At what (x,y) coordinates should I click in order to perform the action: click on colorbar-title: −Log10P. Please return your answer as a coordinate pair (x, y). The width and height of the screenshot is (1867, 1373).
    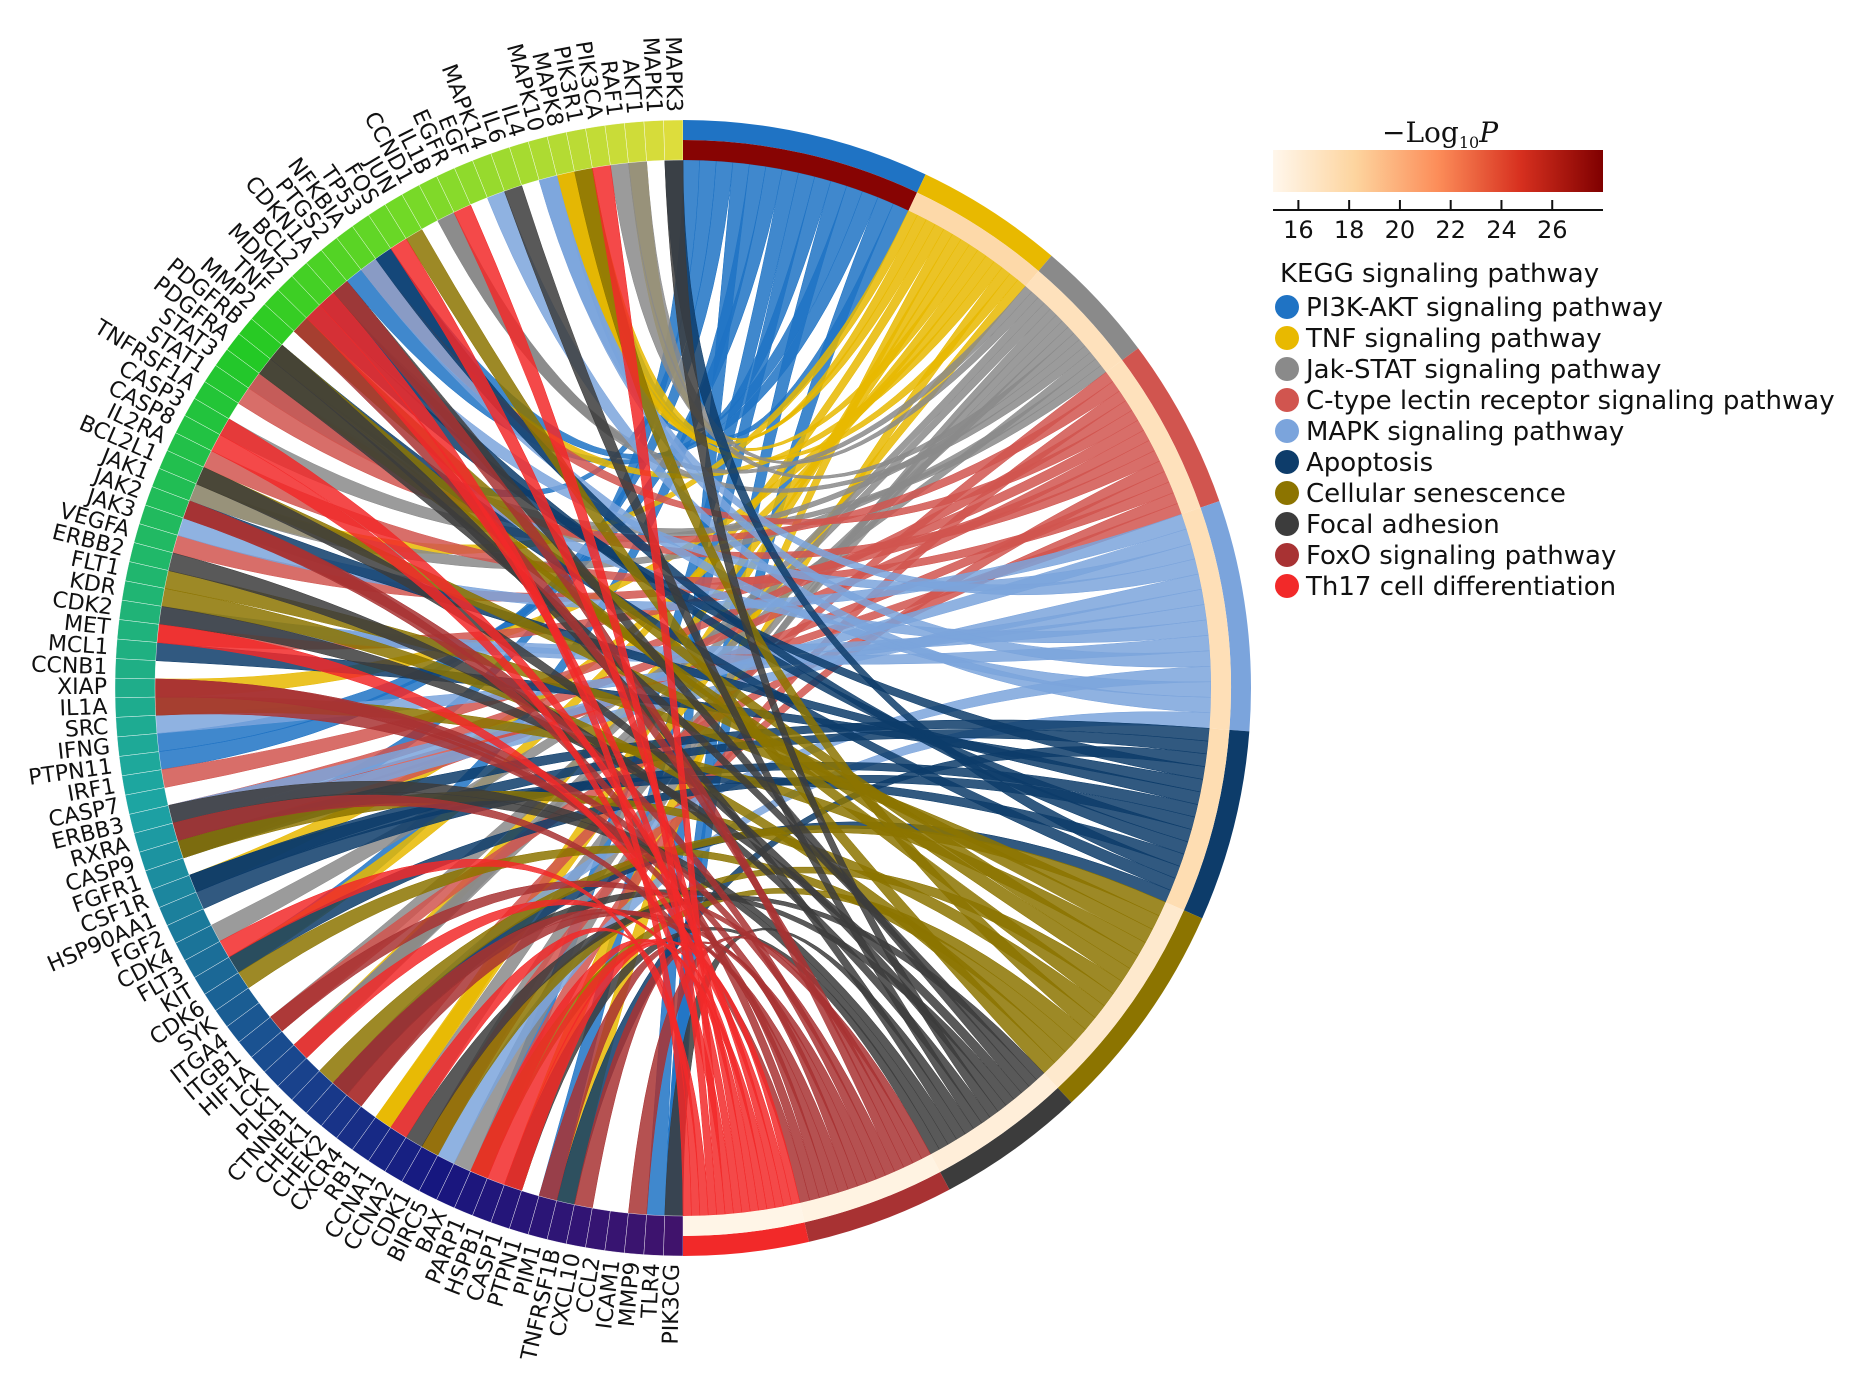
    Looking at the image, I should click on (1440, 134).